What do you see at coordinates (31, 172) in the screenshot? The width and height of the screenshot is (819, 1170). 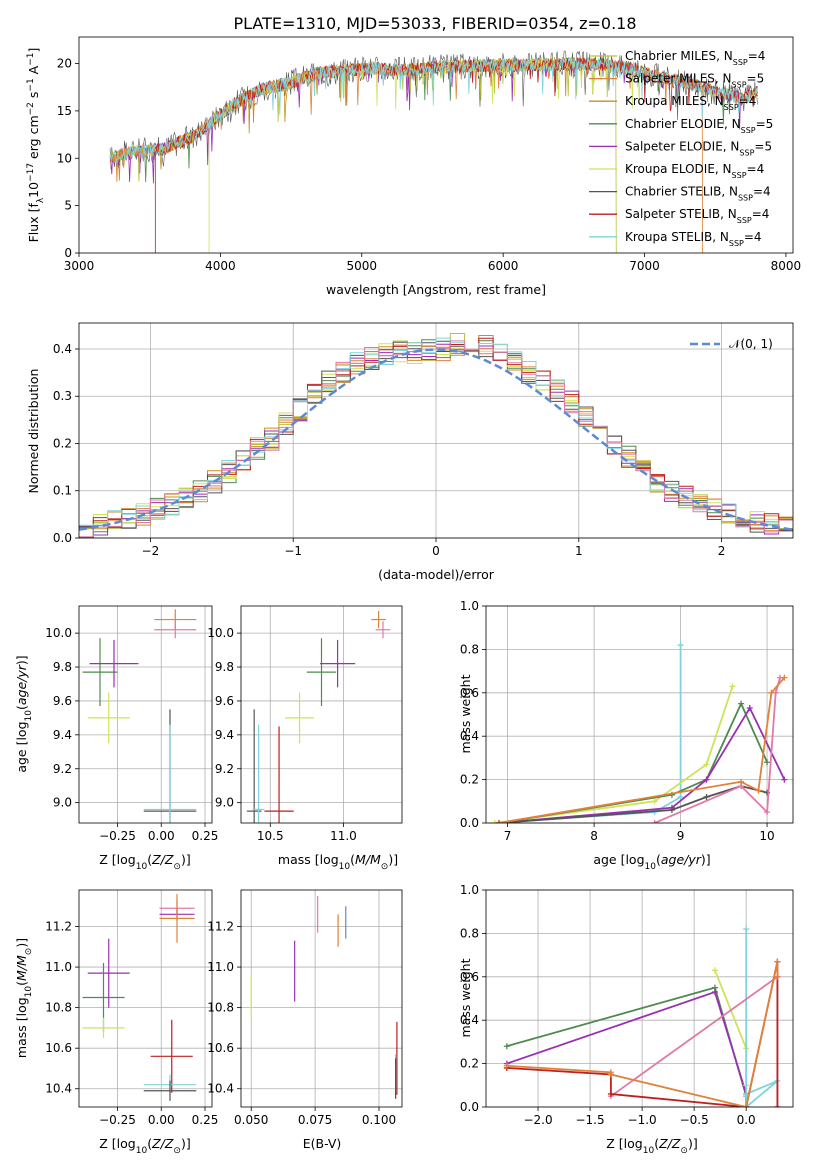 I see `label-part: −17` at bounding box center [31, 172].